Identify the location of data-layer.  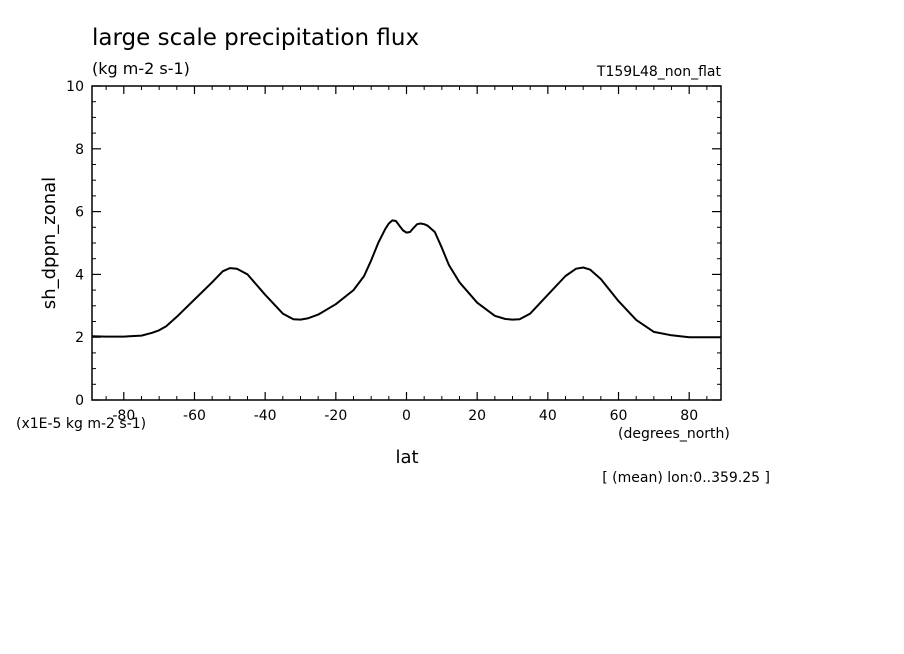
(406, 279).